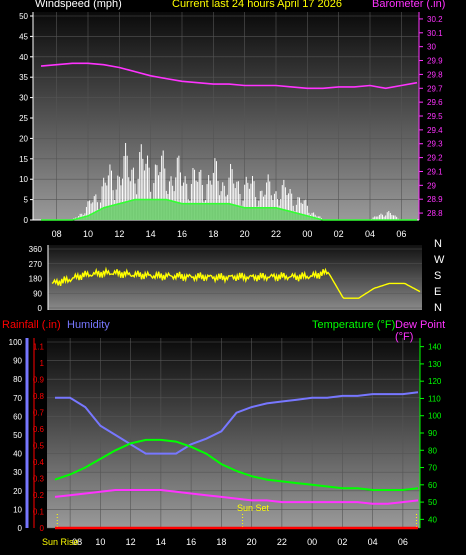 The image size is (466, 555). I want to click on y-left-tick-label: 30, so click(23, 98).